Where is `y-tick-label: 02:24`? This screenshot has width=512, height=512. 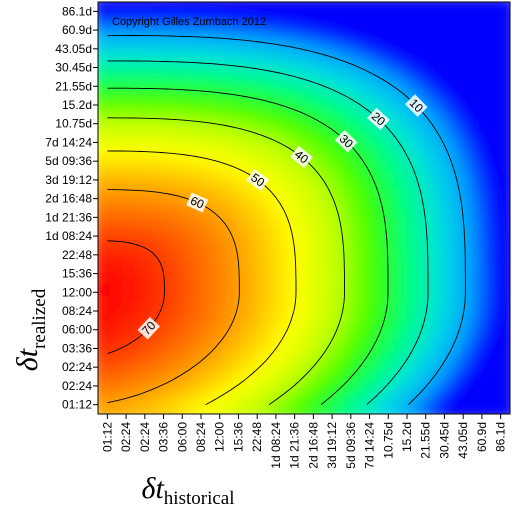
y-tick-label: 02:24 is located at coordinates (77, 386).